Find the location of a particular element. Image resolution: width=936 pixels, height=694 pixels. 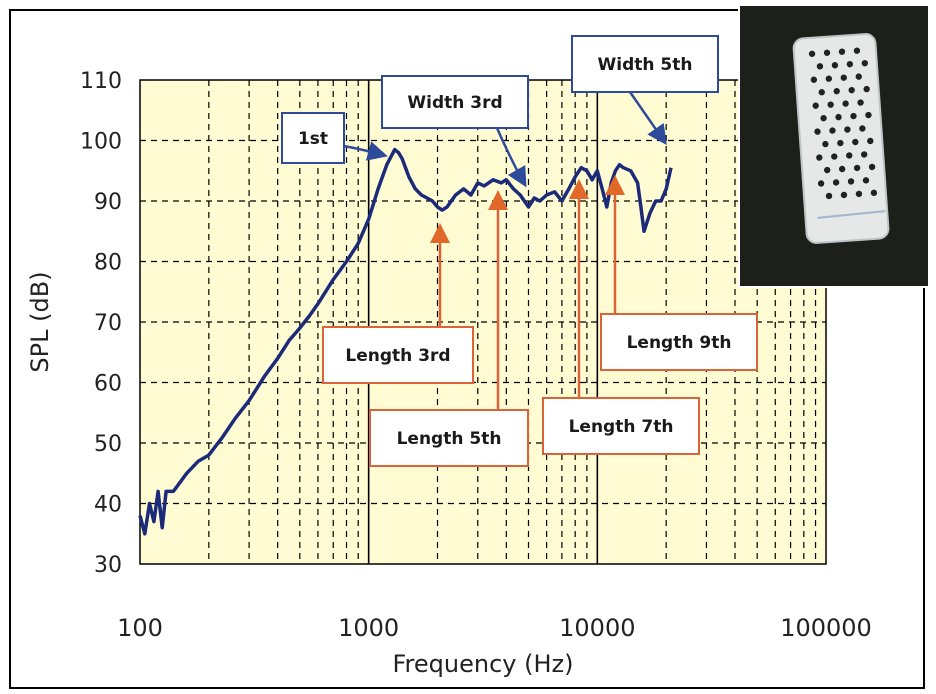

y-tick-label: 80 is located at coordinates (108, 263).